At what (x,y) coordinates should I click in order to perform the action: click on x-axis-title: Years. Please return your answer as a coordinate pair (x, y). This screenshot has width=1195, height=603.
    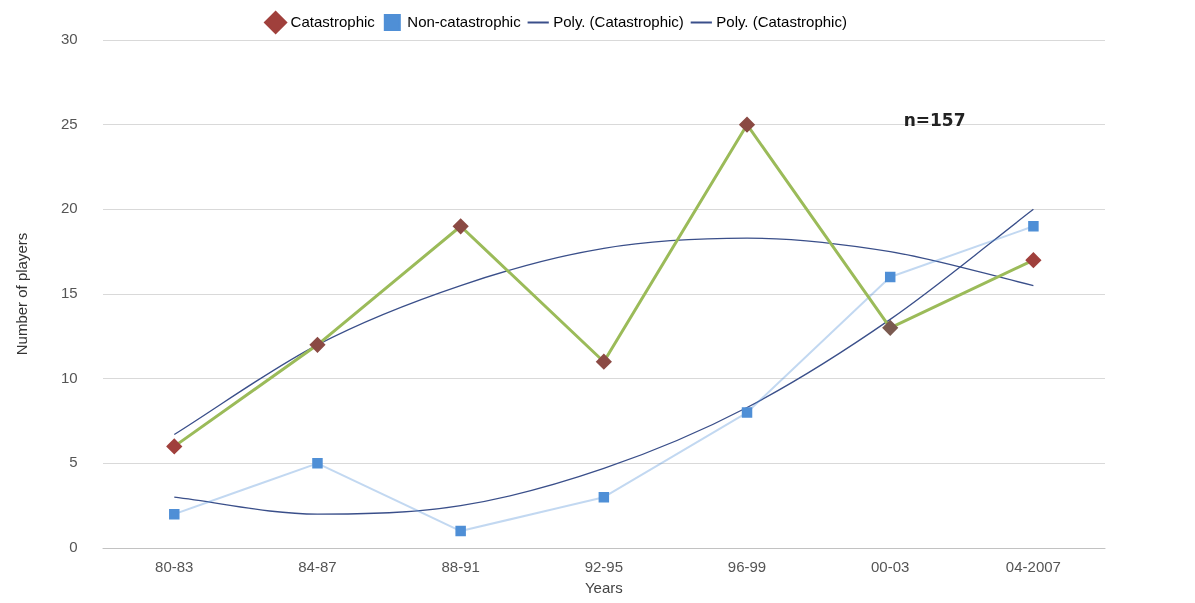
    Looking at the image, I should click on (603, 588).